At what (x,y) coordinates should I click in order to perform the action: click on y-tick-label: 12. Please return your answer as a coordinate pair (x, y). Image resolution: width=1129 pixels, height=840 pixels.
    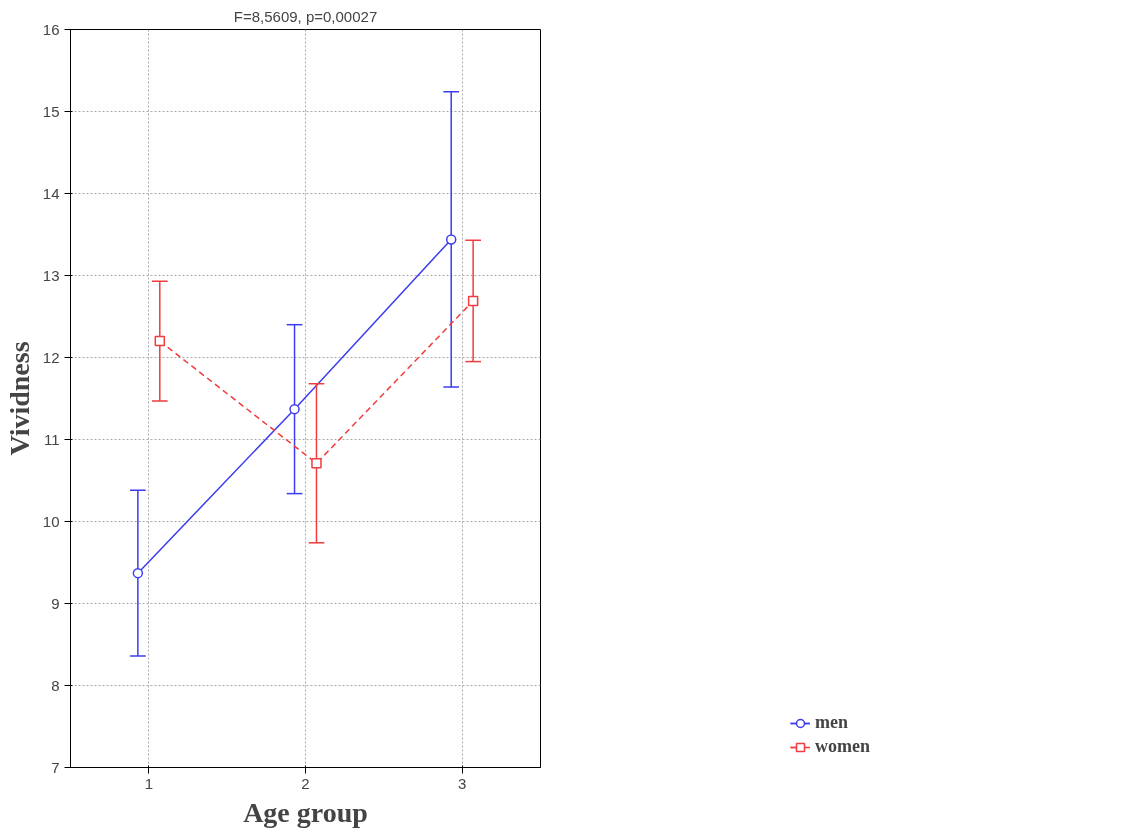
    Looking at the image, I should click on (51, 357).